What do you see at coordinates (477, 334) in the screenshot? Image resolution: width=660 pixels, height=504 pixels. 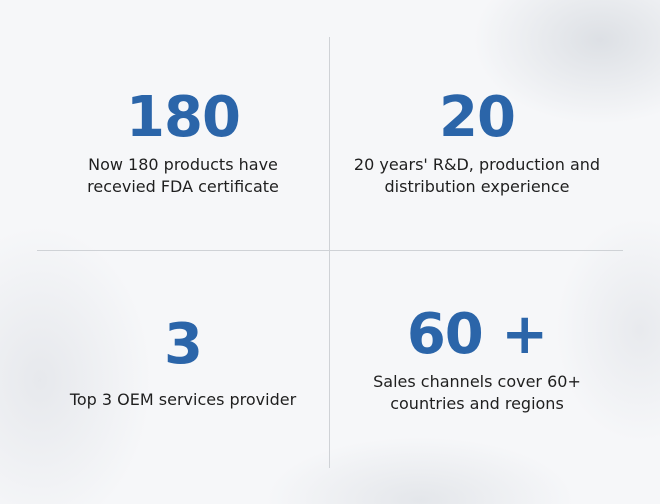 I see `stat-number: 60 +` at bounding box center [477, 334].